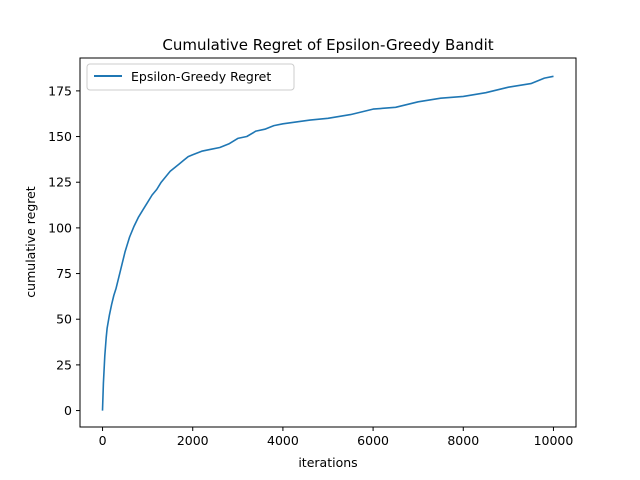  Describe the element at coordinates (554, 440) in the screenshot. I see `x-tick-label: 10000` at that location.